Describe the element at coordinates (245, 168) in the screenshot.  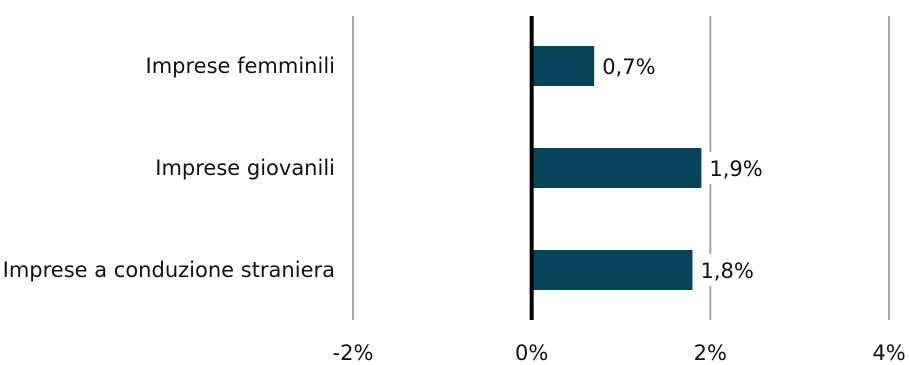
I see `category-label: Imprese giovanili` at that location.